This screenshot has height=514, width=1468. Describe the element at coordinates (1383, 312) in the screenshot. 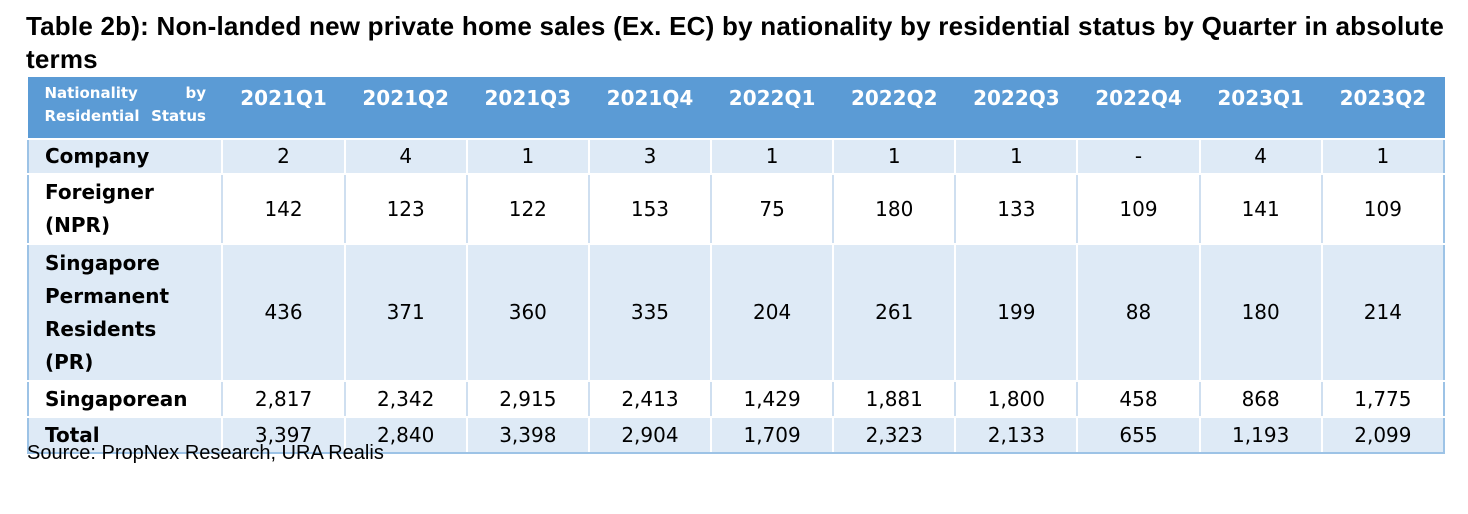

I see `table-cell: 214` at that location.